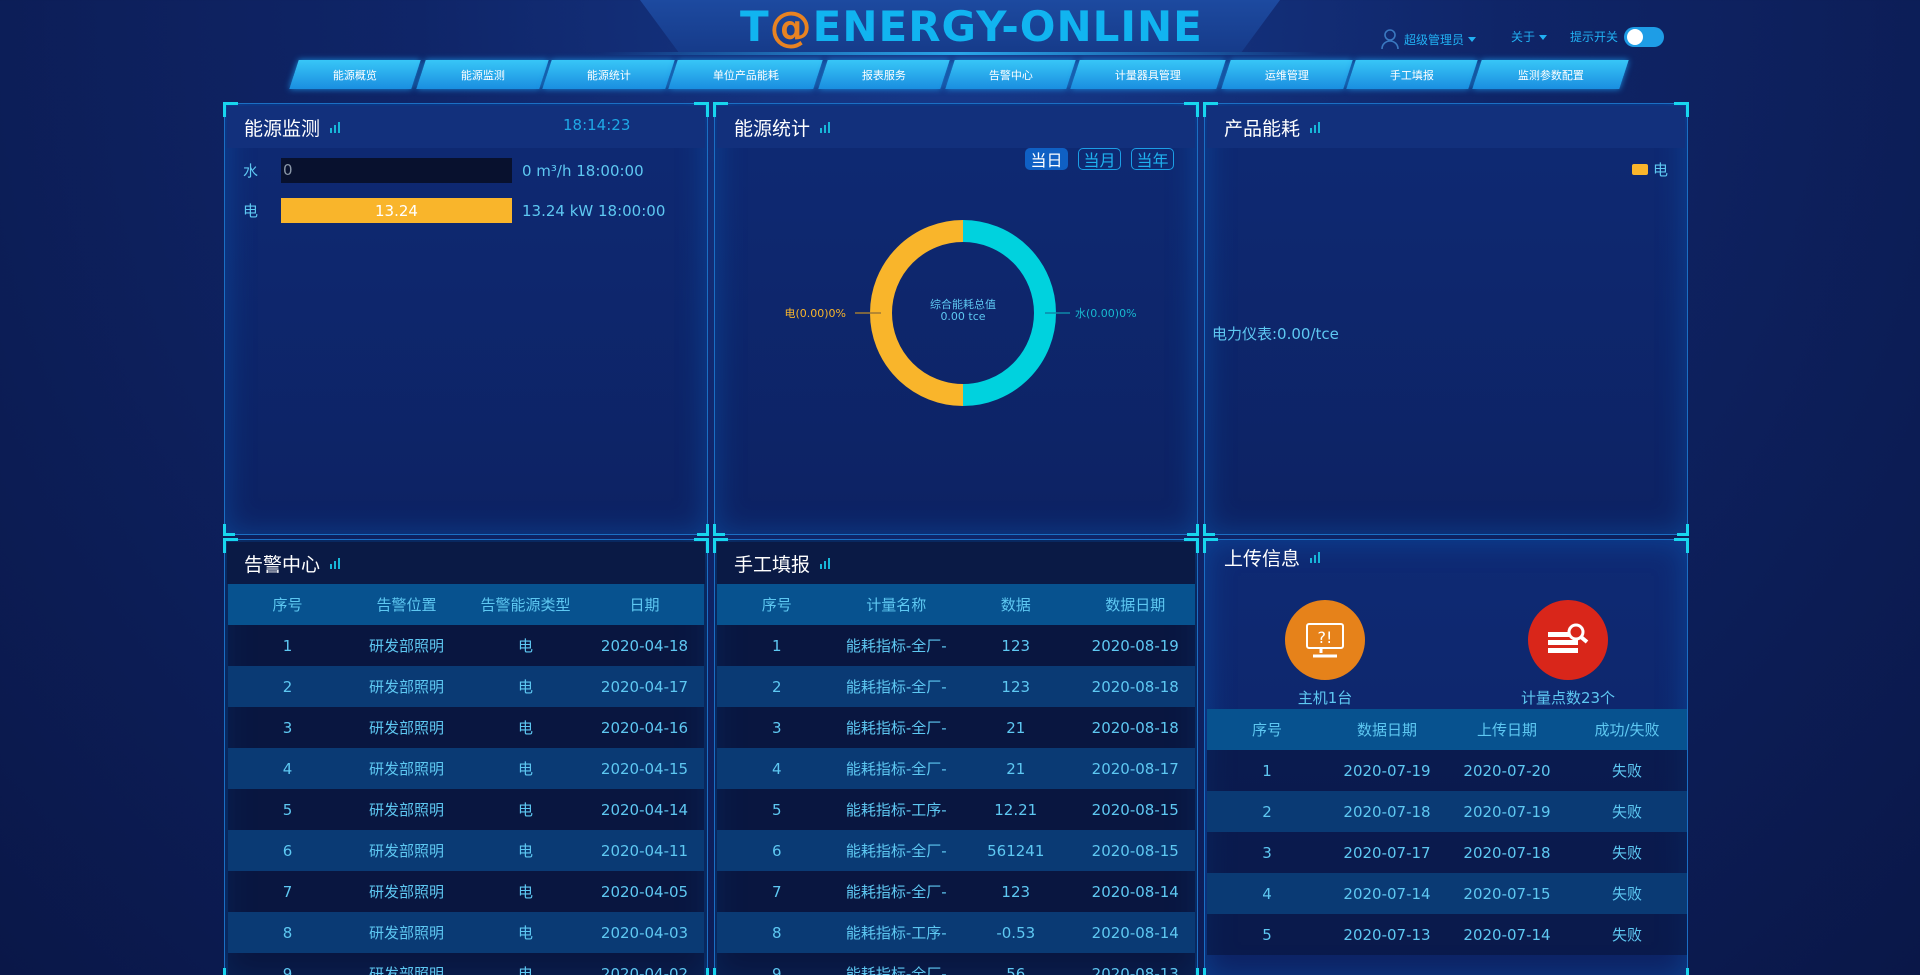 This screenshot has width=1920, height=975. I want to click on panel-header: 能源统计, so click(956, 127).